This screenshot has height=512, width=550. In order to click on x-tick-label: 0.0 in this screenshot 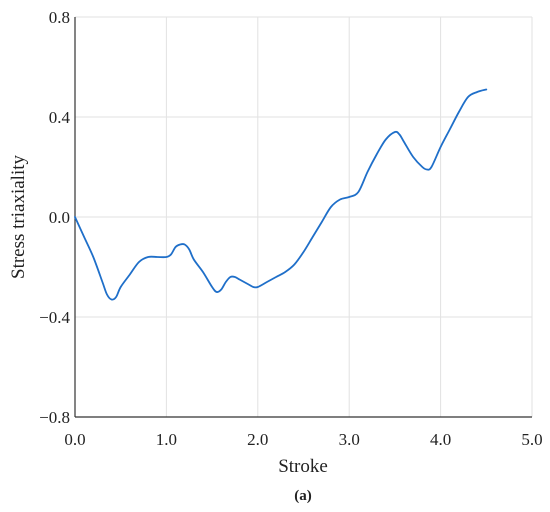, I will do `click(74, 439)`.